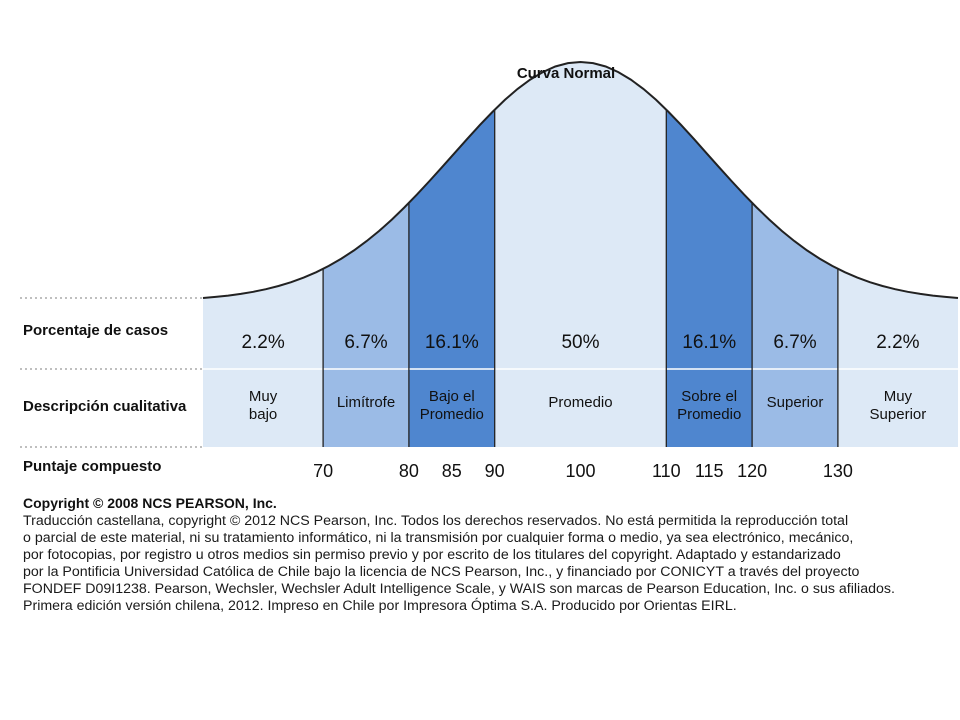 The height and width of the screenshot is (720, 960). What do you see at coordinates (366, 402) in the screenshot?
I see `description-label: Limítrofe` at bounding box center [366, 402].